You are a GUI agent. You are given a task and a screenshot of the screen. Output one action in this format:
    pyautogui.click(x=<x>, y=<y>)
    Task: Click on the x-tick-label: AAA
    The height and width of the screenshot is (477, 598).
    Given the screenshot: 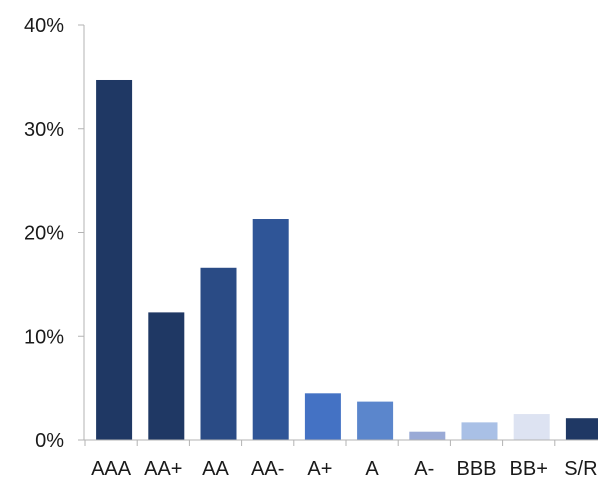 What is the action you would take?
    pyautogui.click(x=111, y=467)
    